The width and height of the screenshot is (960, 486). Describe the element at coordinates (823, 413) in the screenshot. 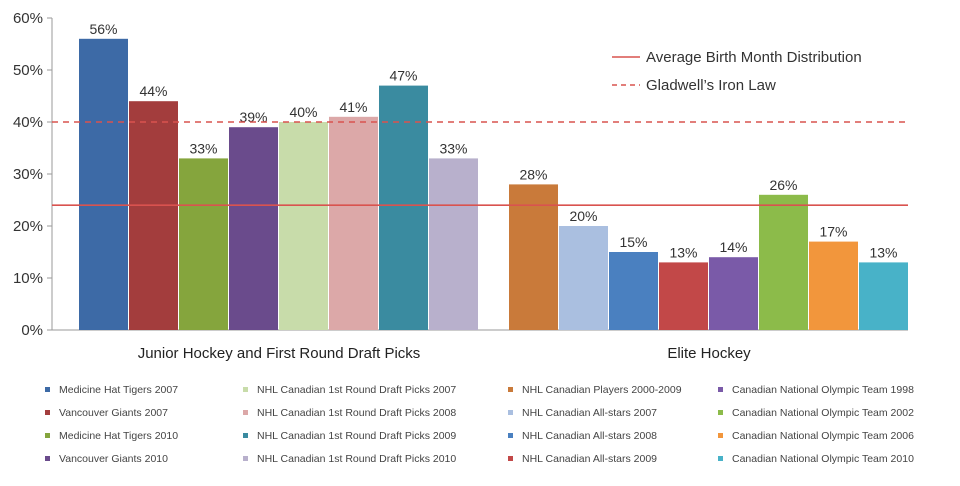

I see `legend-label: Canadian National Olympic Team 2002` at that location.